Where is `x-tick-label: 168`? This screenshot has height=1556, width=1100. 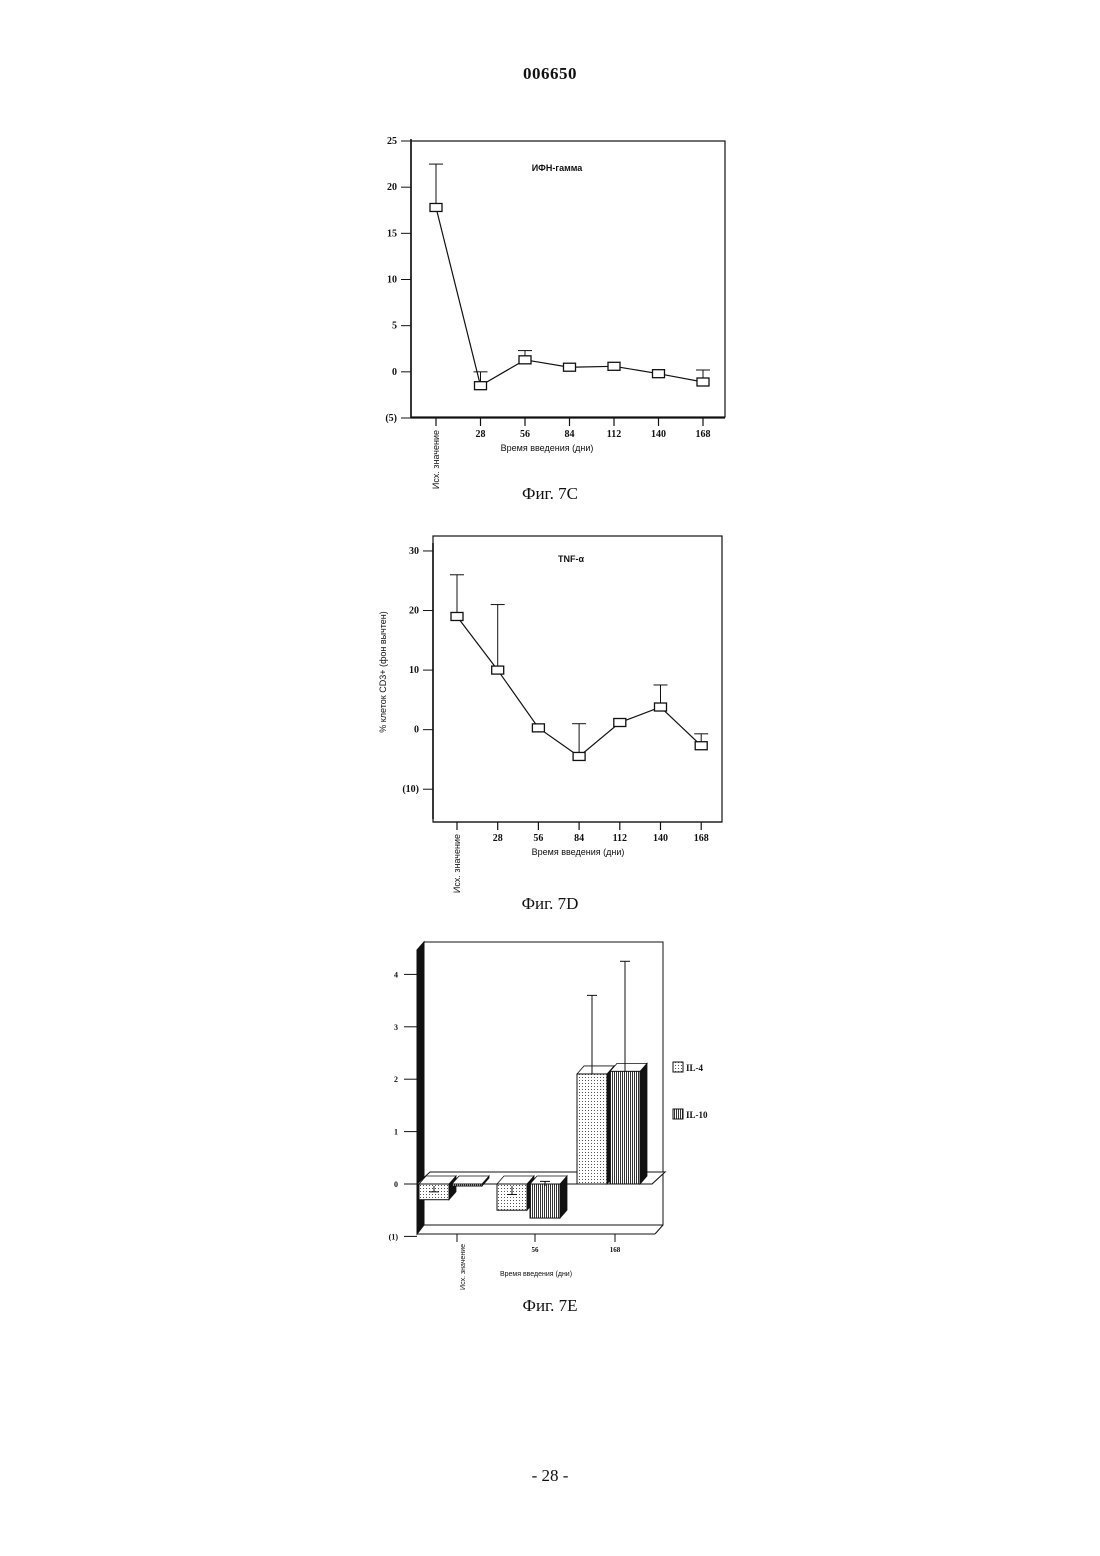 x-tick-label: 168 is located at coordinates (615, 1250).